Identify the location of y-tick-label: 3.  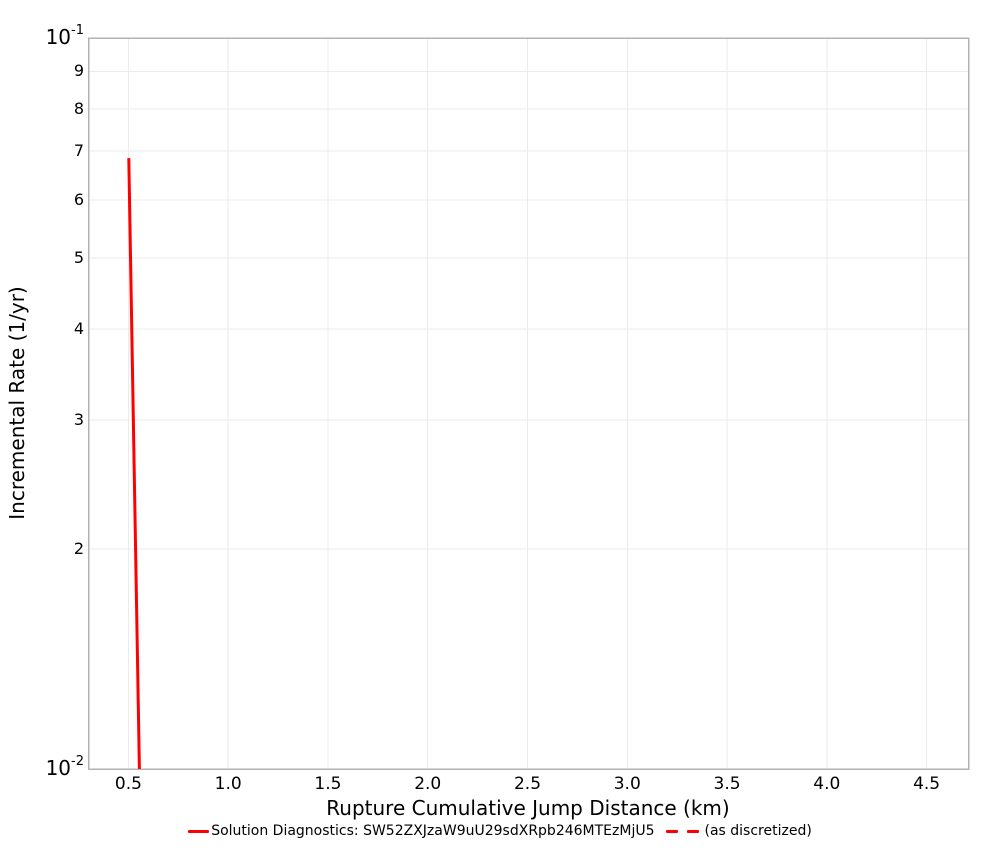
(78, 420).